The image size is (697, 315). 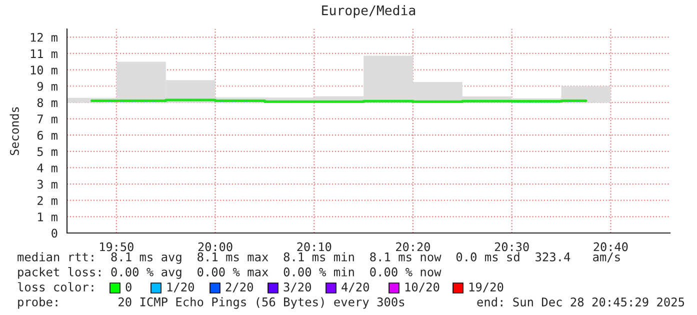 What do you see at coordinates (47, 119) in the screenshot?
I see `y-tick-label: 7 m` at bounding box center [47, 119].